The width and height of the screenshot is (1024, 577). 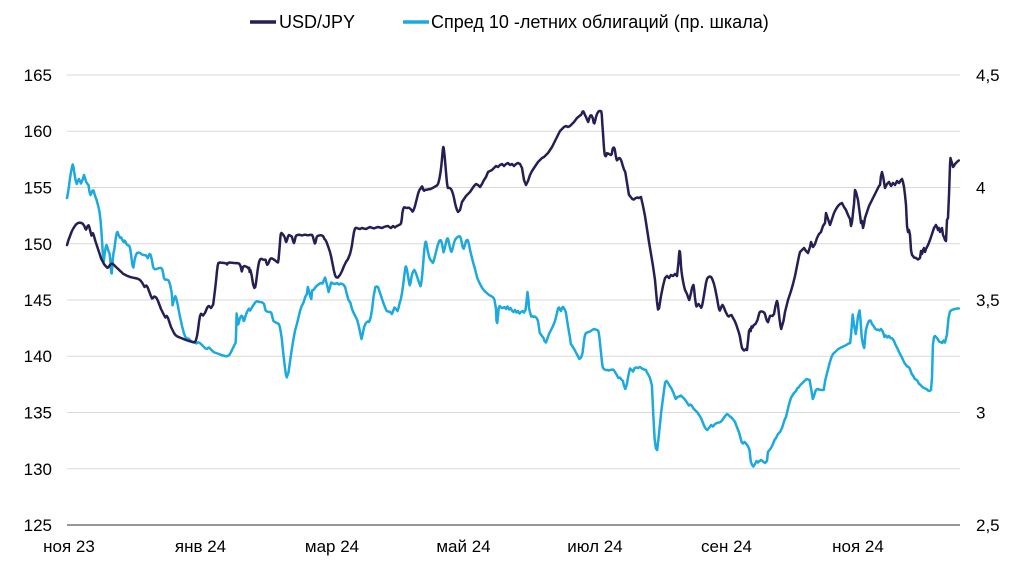 I want to click on svg-text: 2,5, so click(x=988, y=525).